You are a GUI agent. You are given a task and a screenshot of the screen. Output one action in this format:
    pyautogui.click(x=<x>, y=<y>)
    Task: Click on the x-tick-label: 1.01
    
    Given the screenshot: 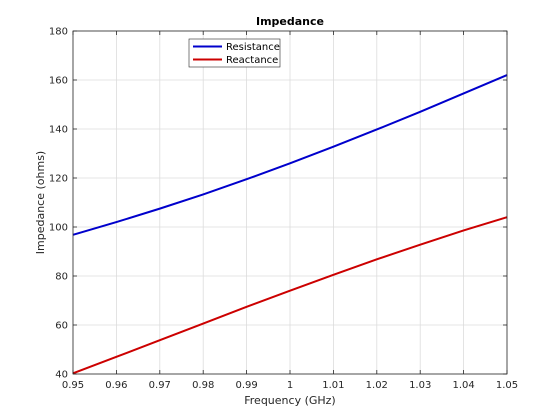 What is the action you would take?
    pyautogui.click(x=333, y=385)
    